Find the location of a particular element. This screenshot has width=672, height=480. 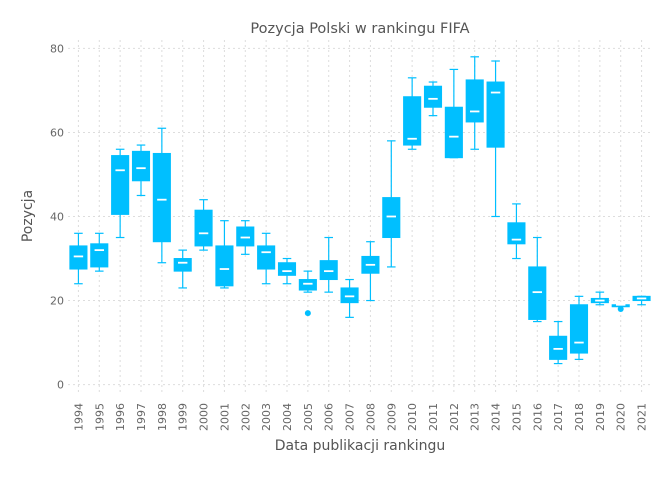

x-tick-label: 2020 is located at coordinates (621, 417).